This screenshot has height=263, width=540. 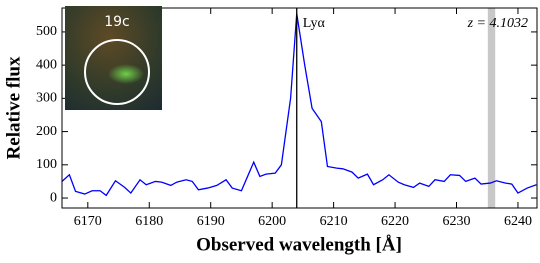 I want to click on x-tick-label: 6200, so click(x=272, y=221).